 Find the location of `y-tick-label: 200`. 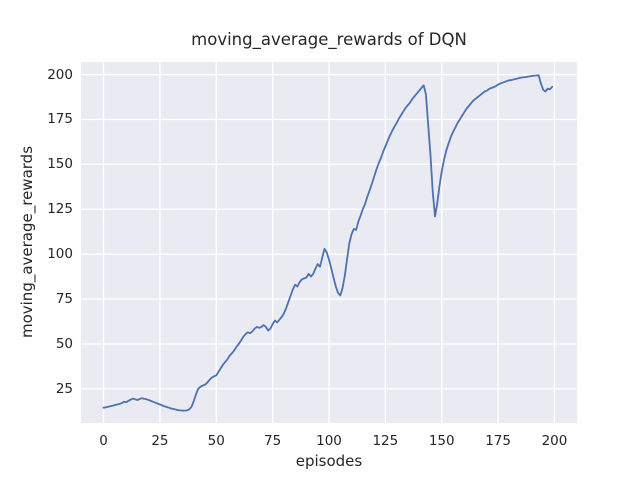

y-tick-label: 200 is located at coordinates (60, 74).